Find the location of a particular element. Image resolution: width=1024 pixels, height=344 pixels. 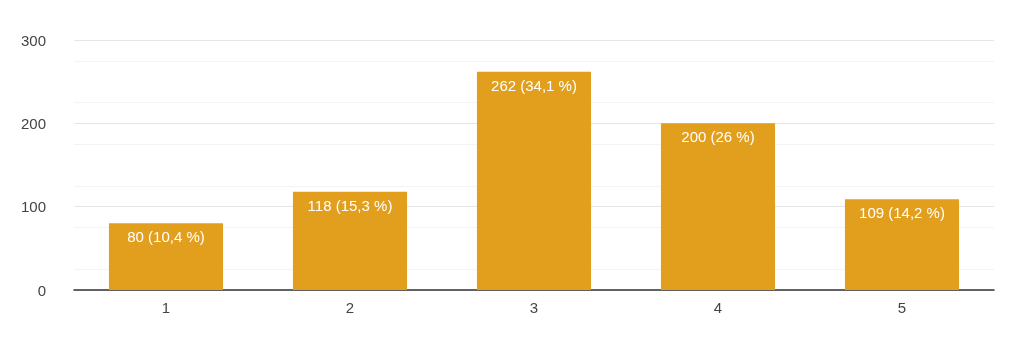

data-label: 118 (15,3 %) is located at coordinates (350, 205).